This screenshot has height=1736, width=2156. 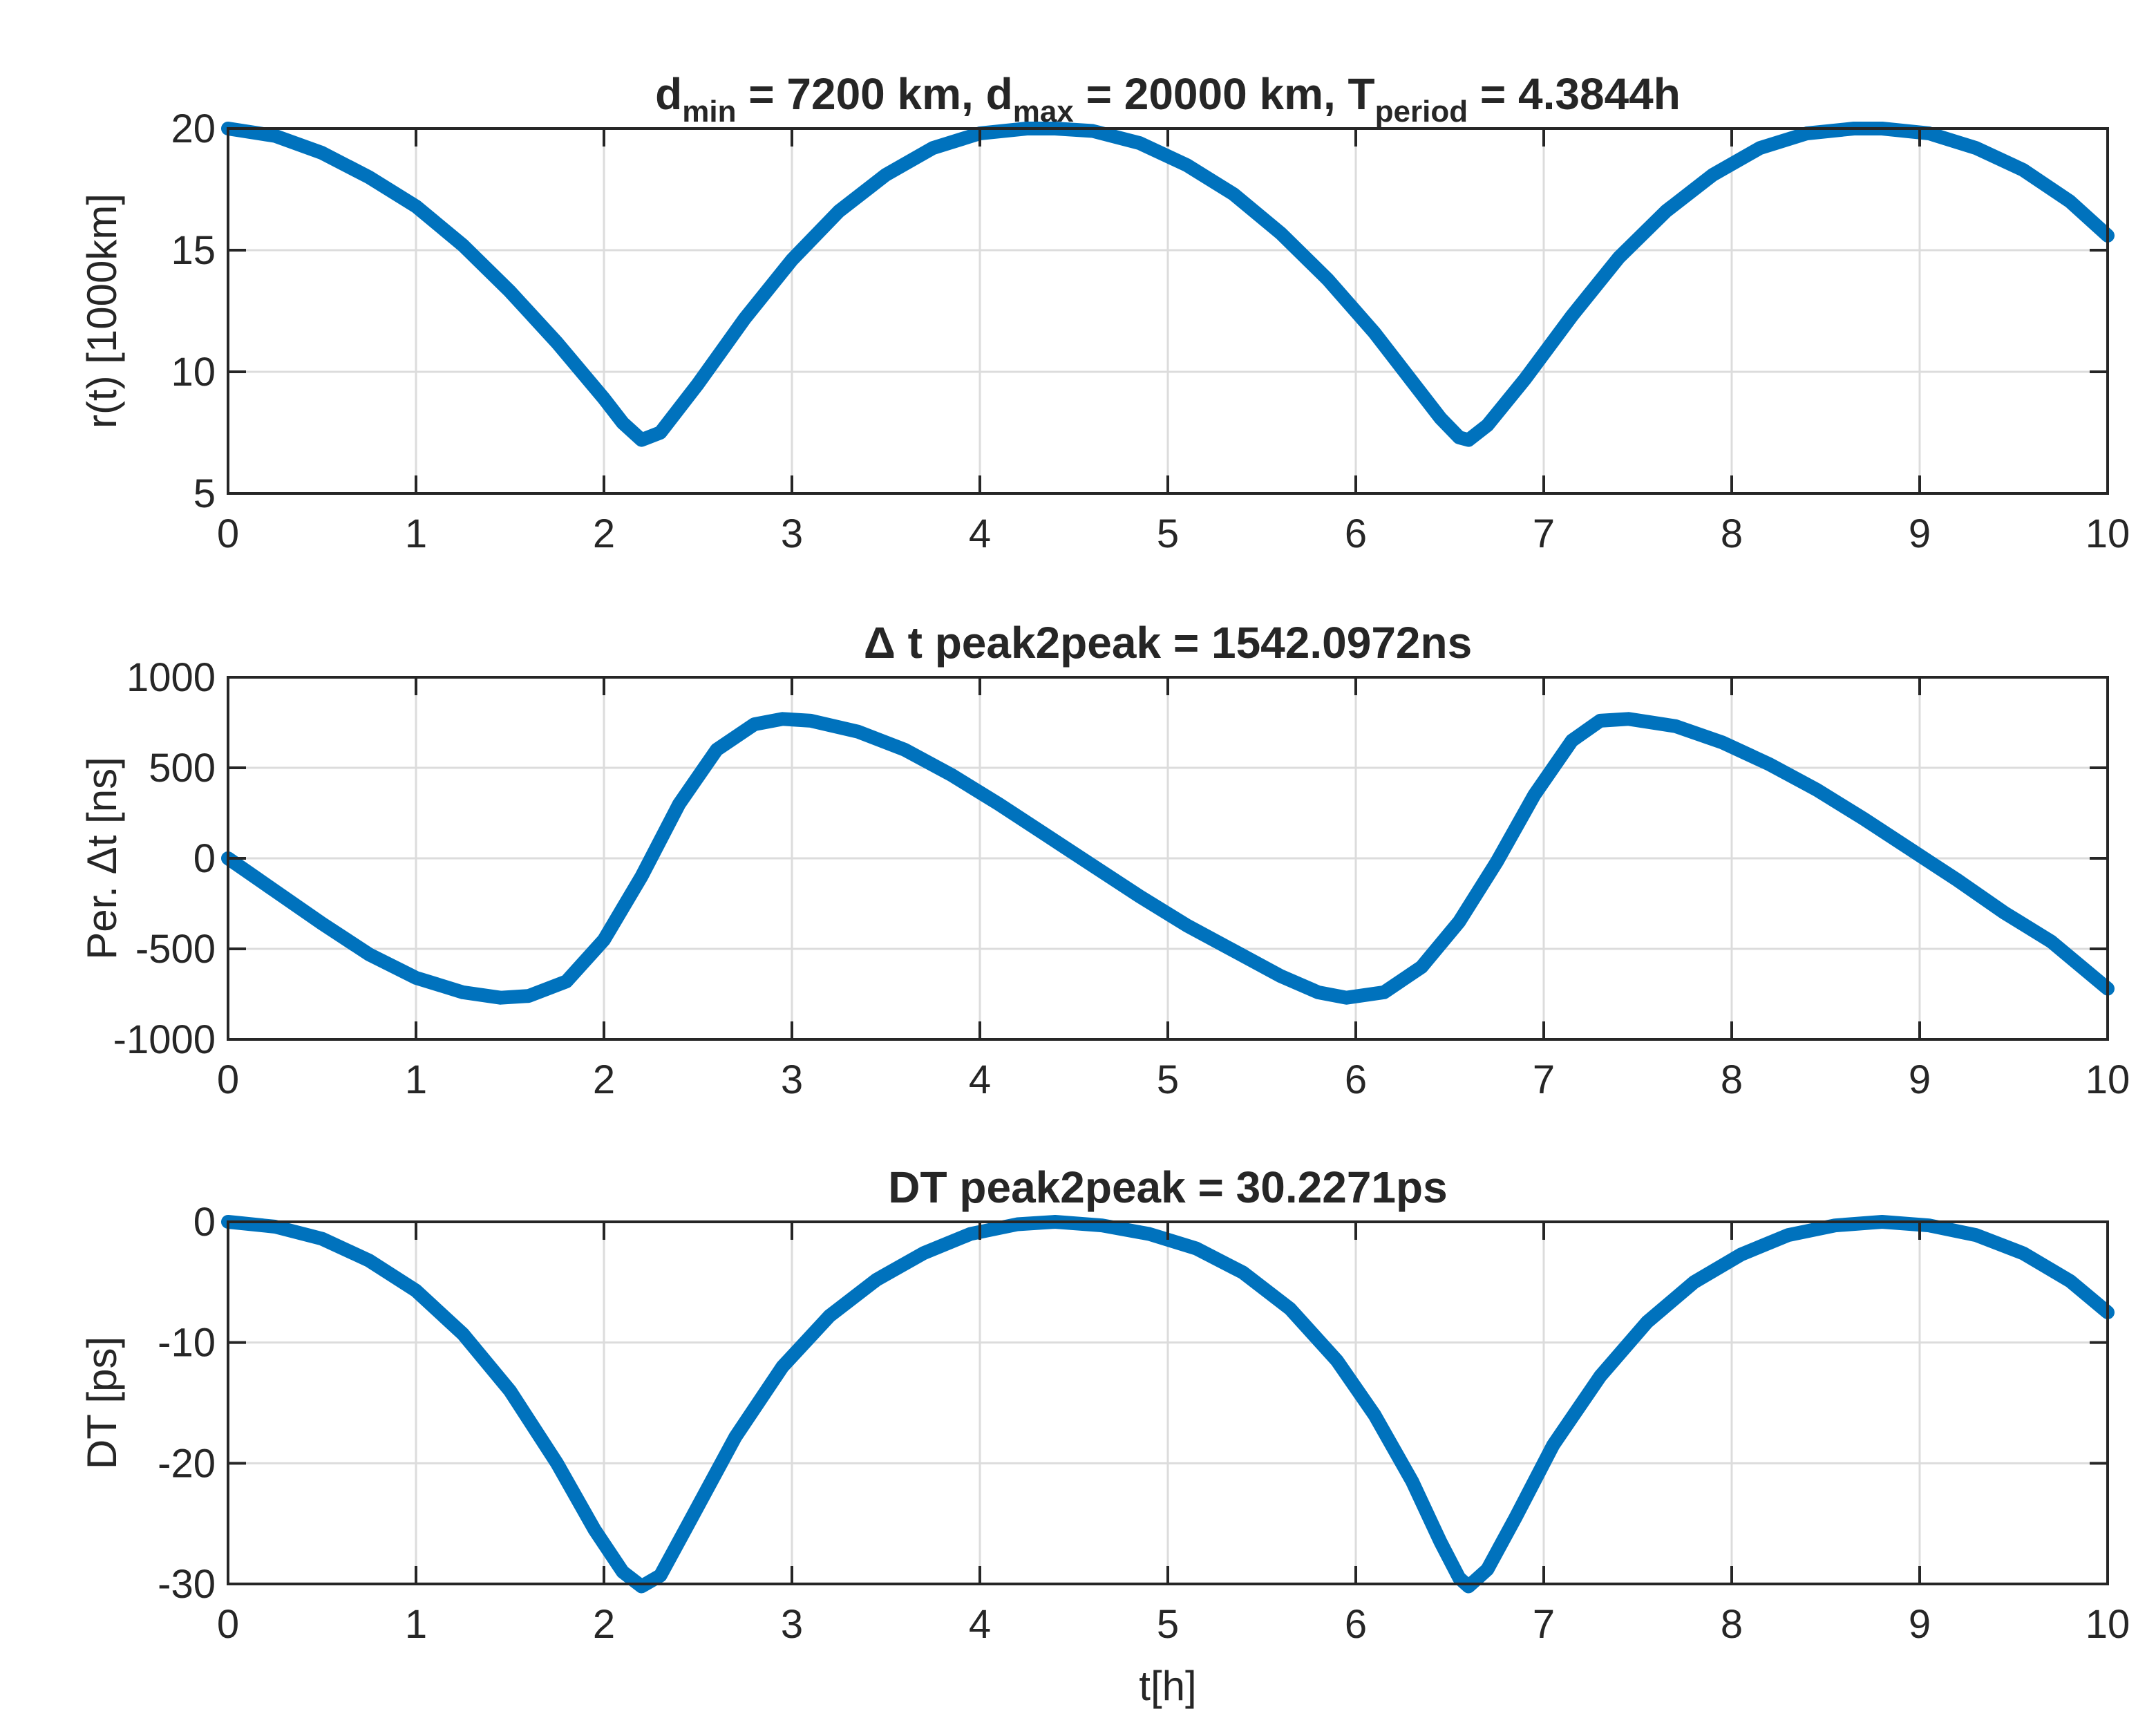 I want to click on y-axis-label: Per. Δt [ns], so click(x=102, y=858).